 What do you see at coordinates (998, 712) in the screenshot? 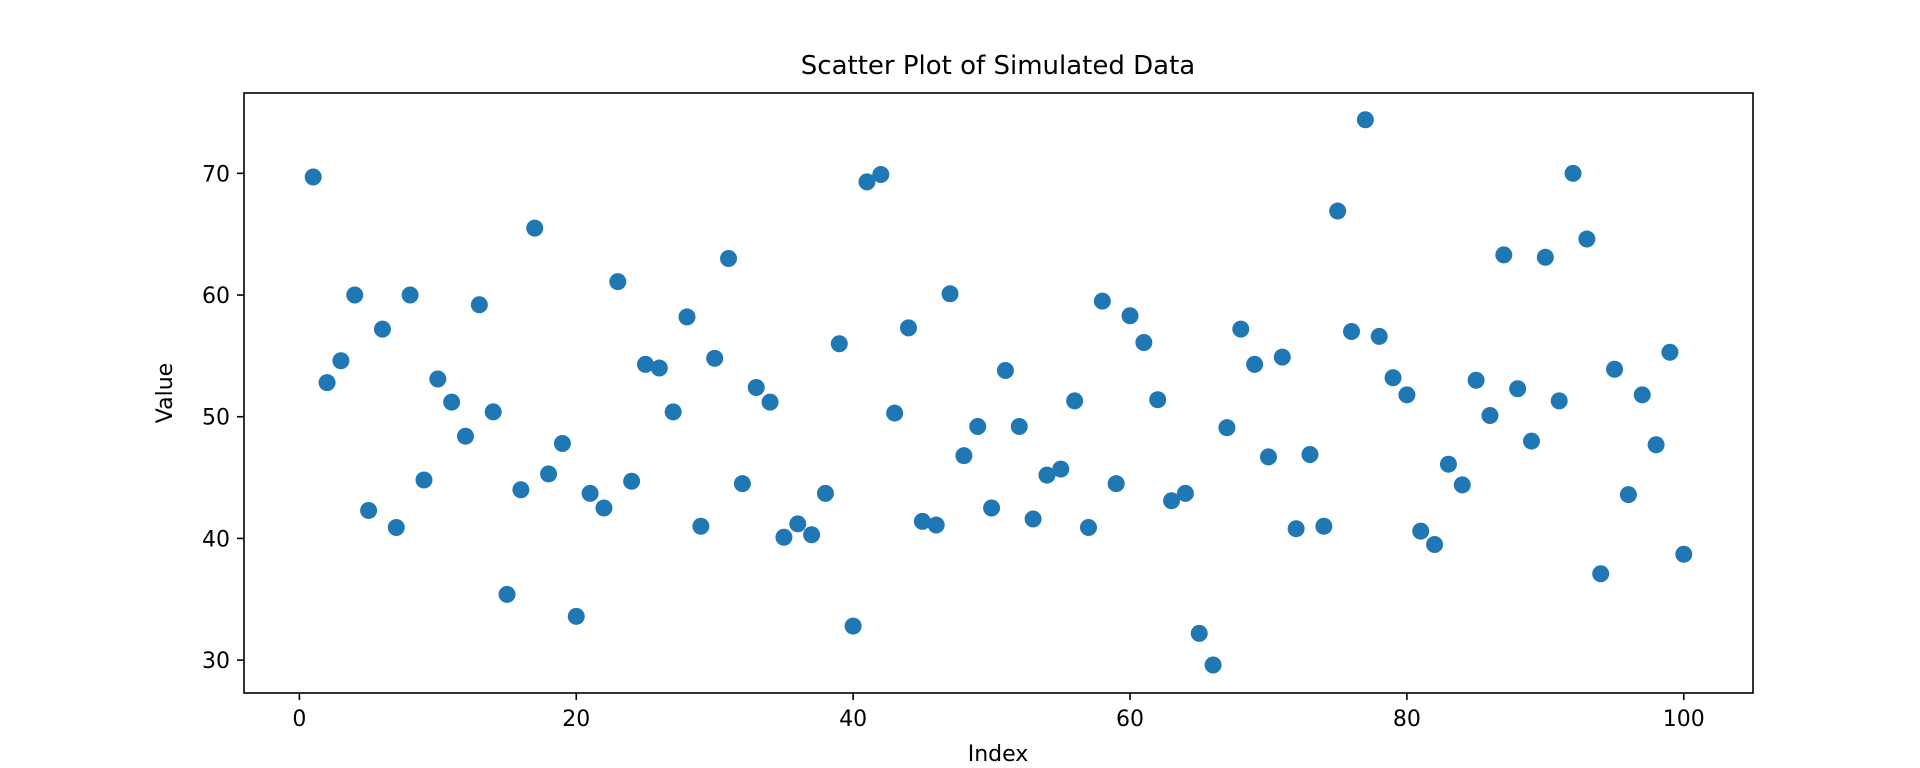
I see `x-axis: 0 20 40 60 80 100` at bounding box center [998, 712].